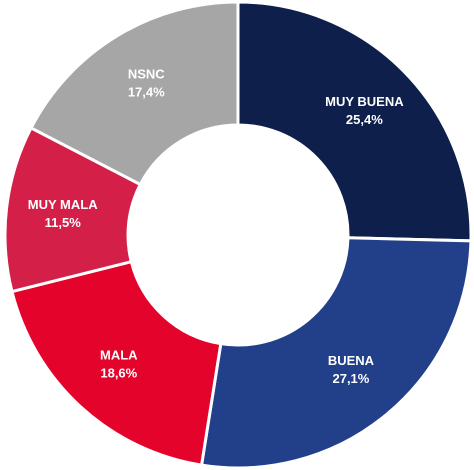 The image size is (474, 470). I want to click on segment-label: MUY MALA, so click(63, 204).